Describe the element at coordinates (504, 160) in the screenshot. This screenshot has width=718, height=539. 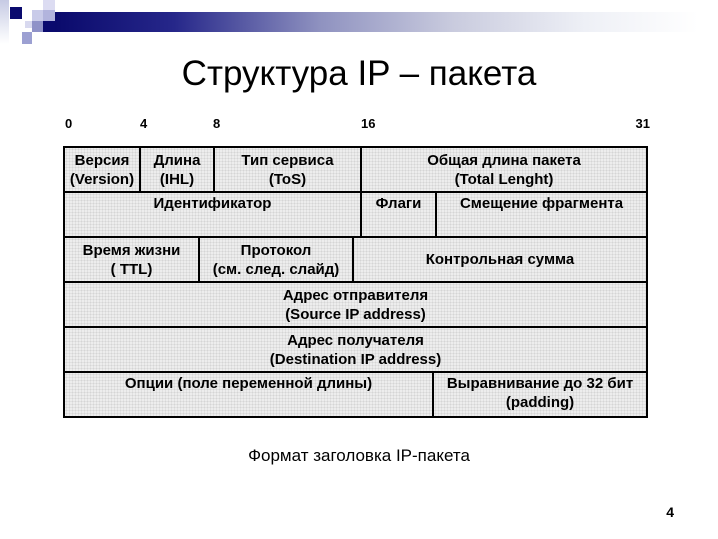
I see `field-label: Общая длина пакета` at that location.